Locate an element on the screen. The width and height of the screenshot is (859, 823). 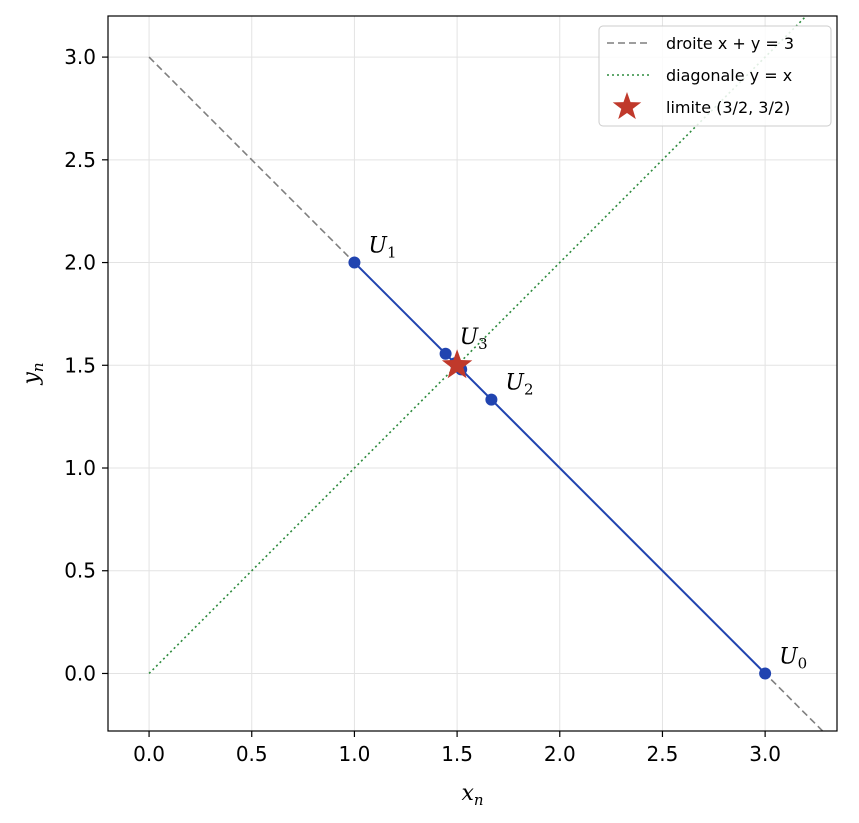
y-tick-label: 3.0 is located at coordinates (80, 57).